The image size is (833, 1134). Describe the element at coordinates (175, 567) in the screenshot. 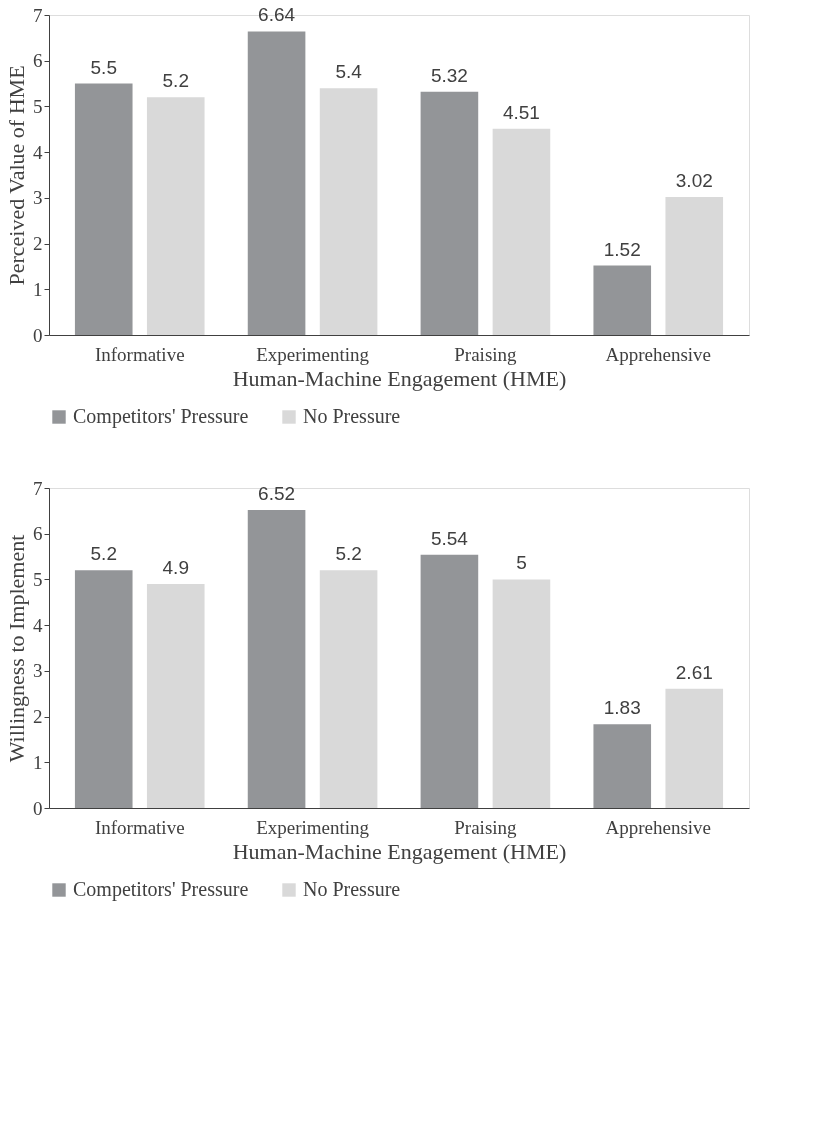

I see `data-label: 4.9` at that location.